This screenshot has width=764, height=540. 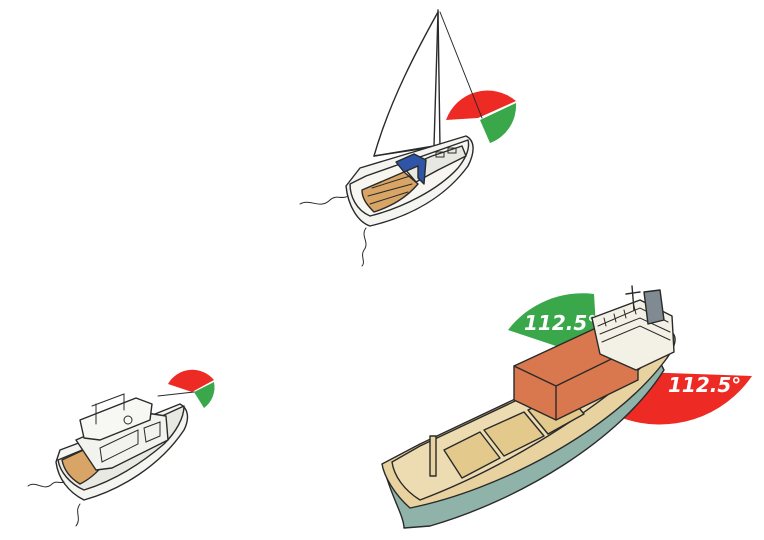 What do you see at coordinates (204, 395) in the screenshot?
I see `motorboat-green-light-sector` at bounding box center [204, 395].